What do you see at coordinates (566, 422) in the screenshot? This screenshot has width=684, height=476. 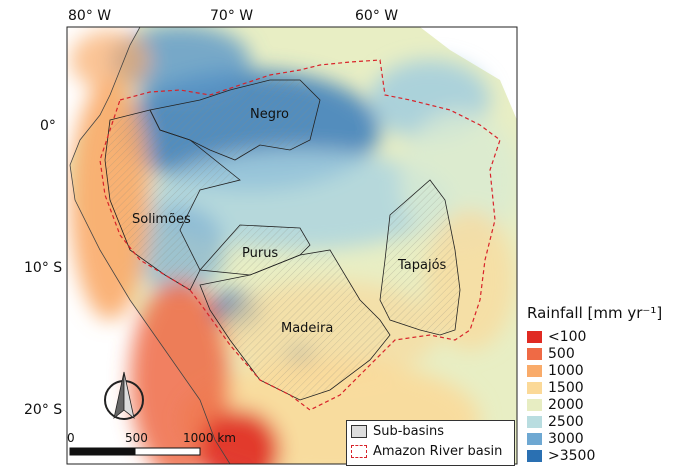 I see `rainfall-class-label: 2500` at bounding box center [566, 422].